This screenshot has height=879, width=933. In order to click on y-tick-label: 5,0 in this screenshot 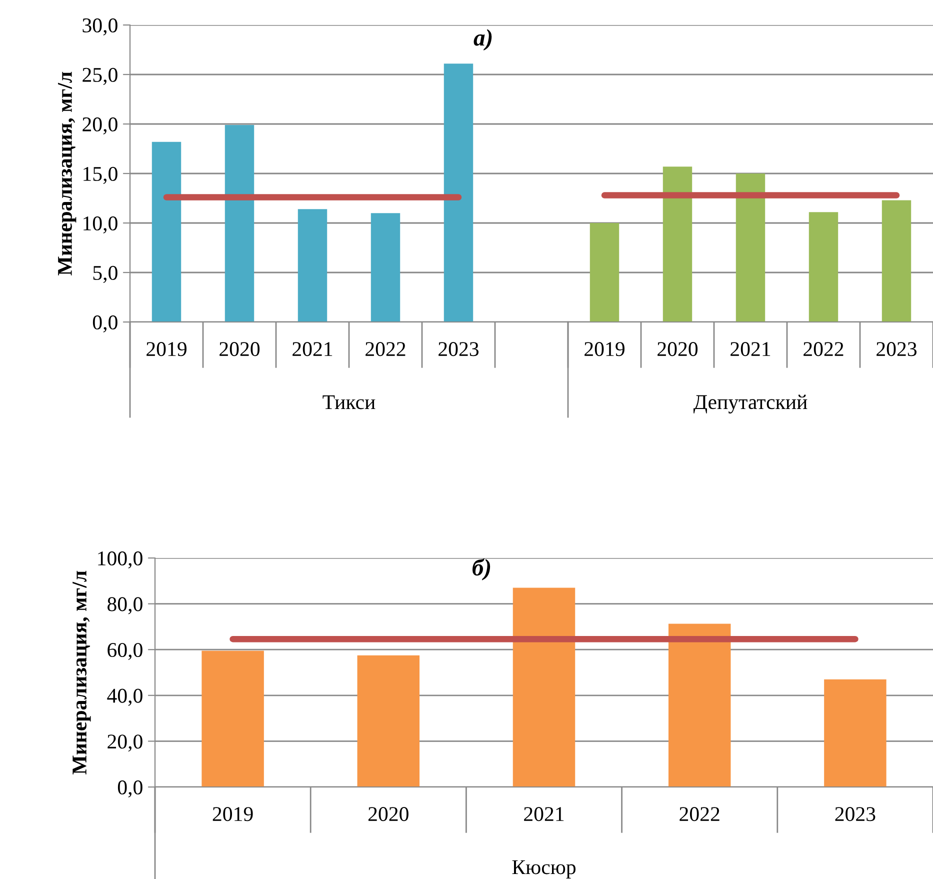, I will do `click(105, 274)`.